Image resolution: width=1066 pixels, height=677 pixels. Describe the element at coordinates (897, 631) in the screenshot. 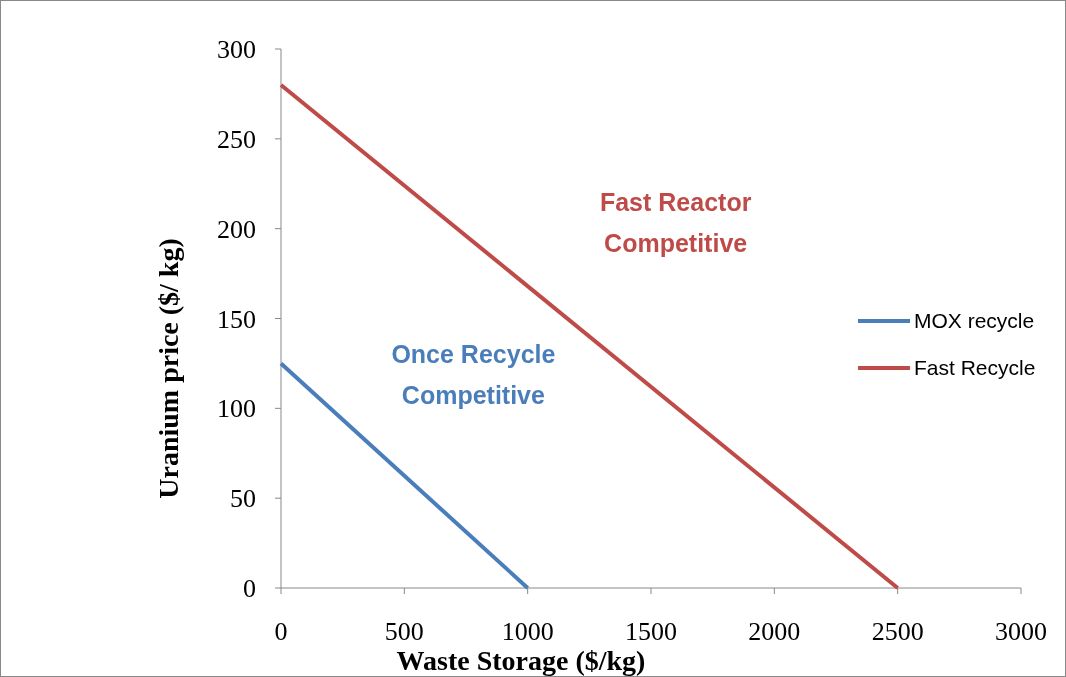

I see `x-tick-label: 2500` at that location.